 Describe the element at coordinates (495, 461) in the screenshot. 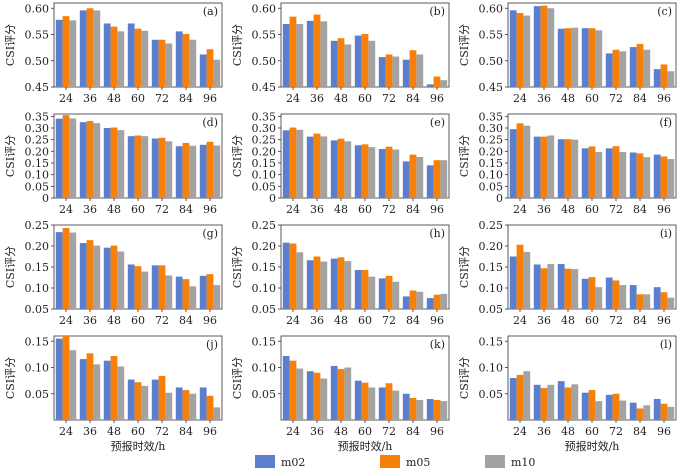

I see `legend-swatch-m10` at that location.